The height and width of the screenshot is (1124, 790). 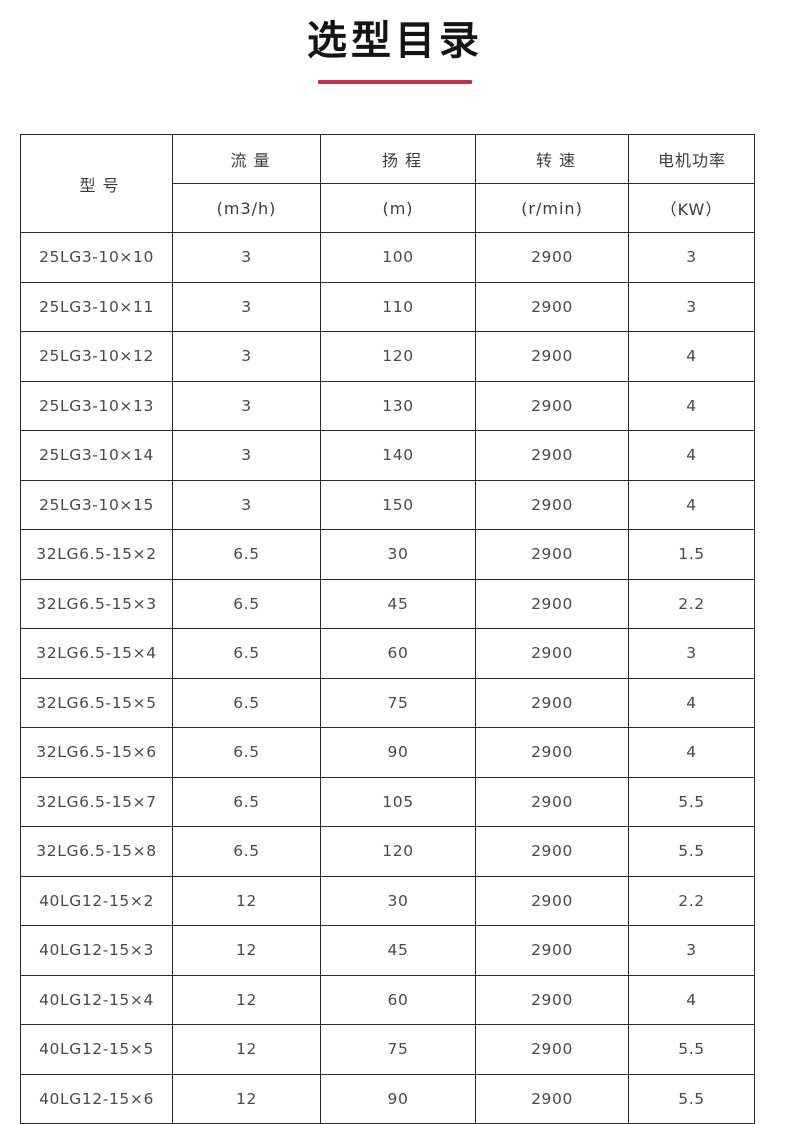 What do you see at coordinates (387, 356) in the screenshot?
I see `table-row: 25LG3-10×12 3 120 2900 4` at bounding box center [387, 356].